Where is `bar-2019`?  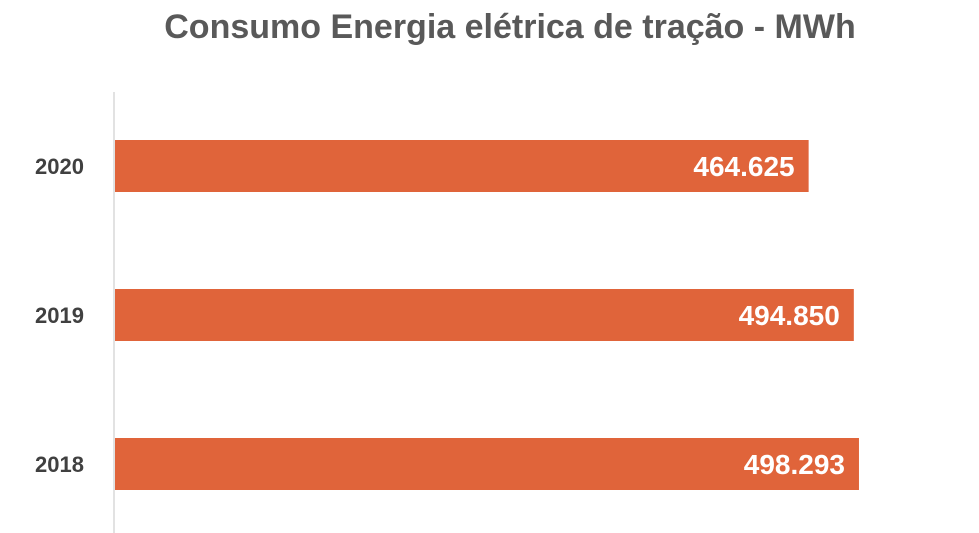 bar-2019 is located at coordinates (484, 315).